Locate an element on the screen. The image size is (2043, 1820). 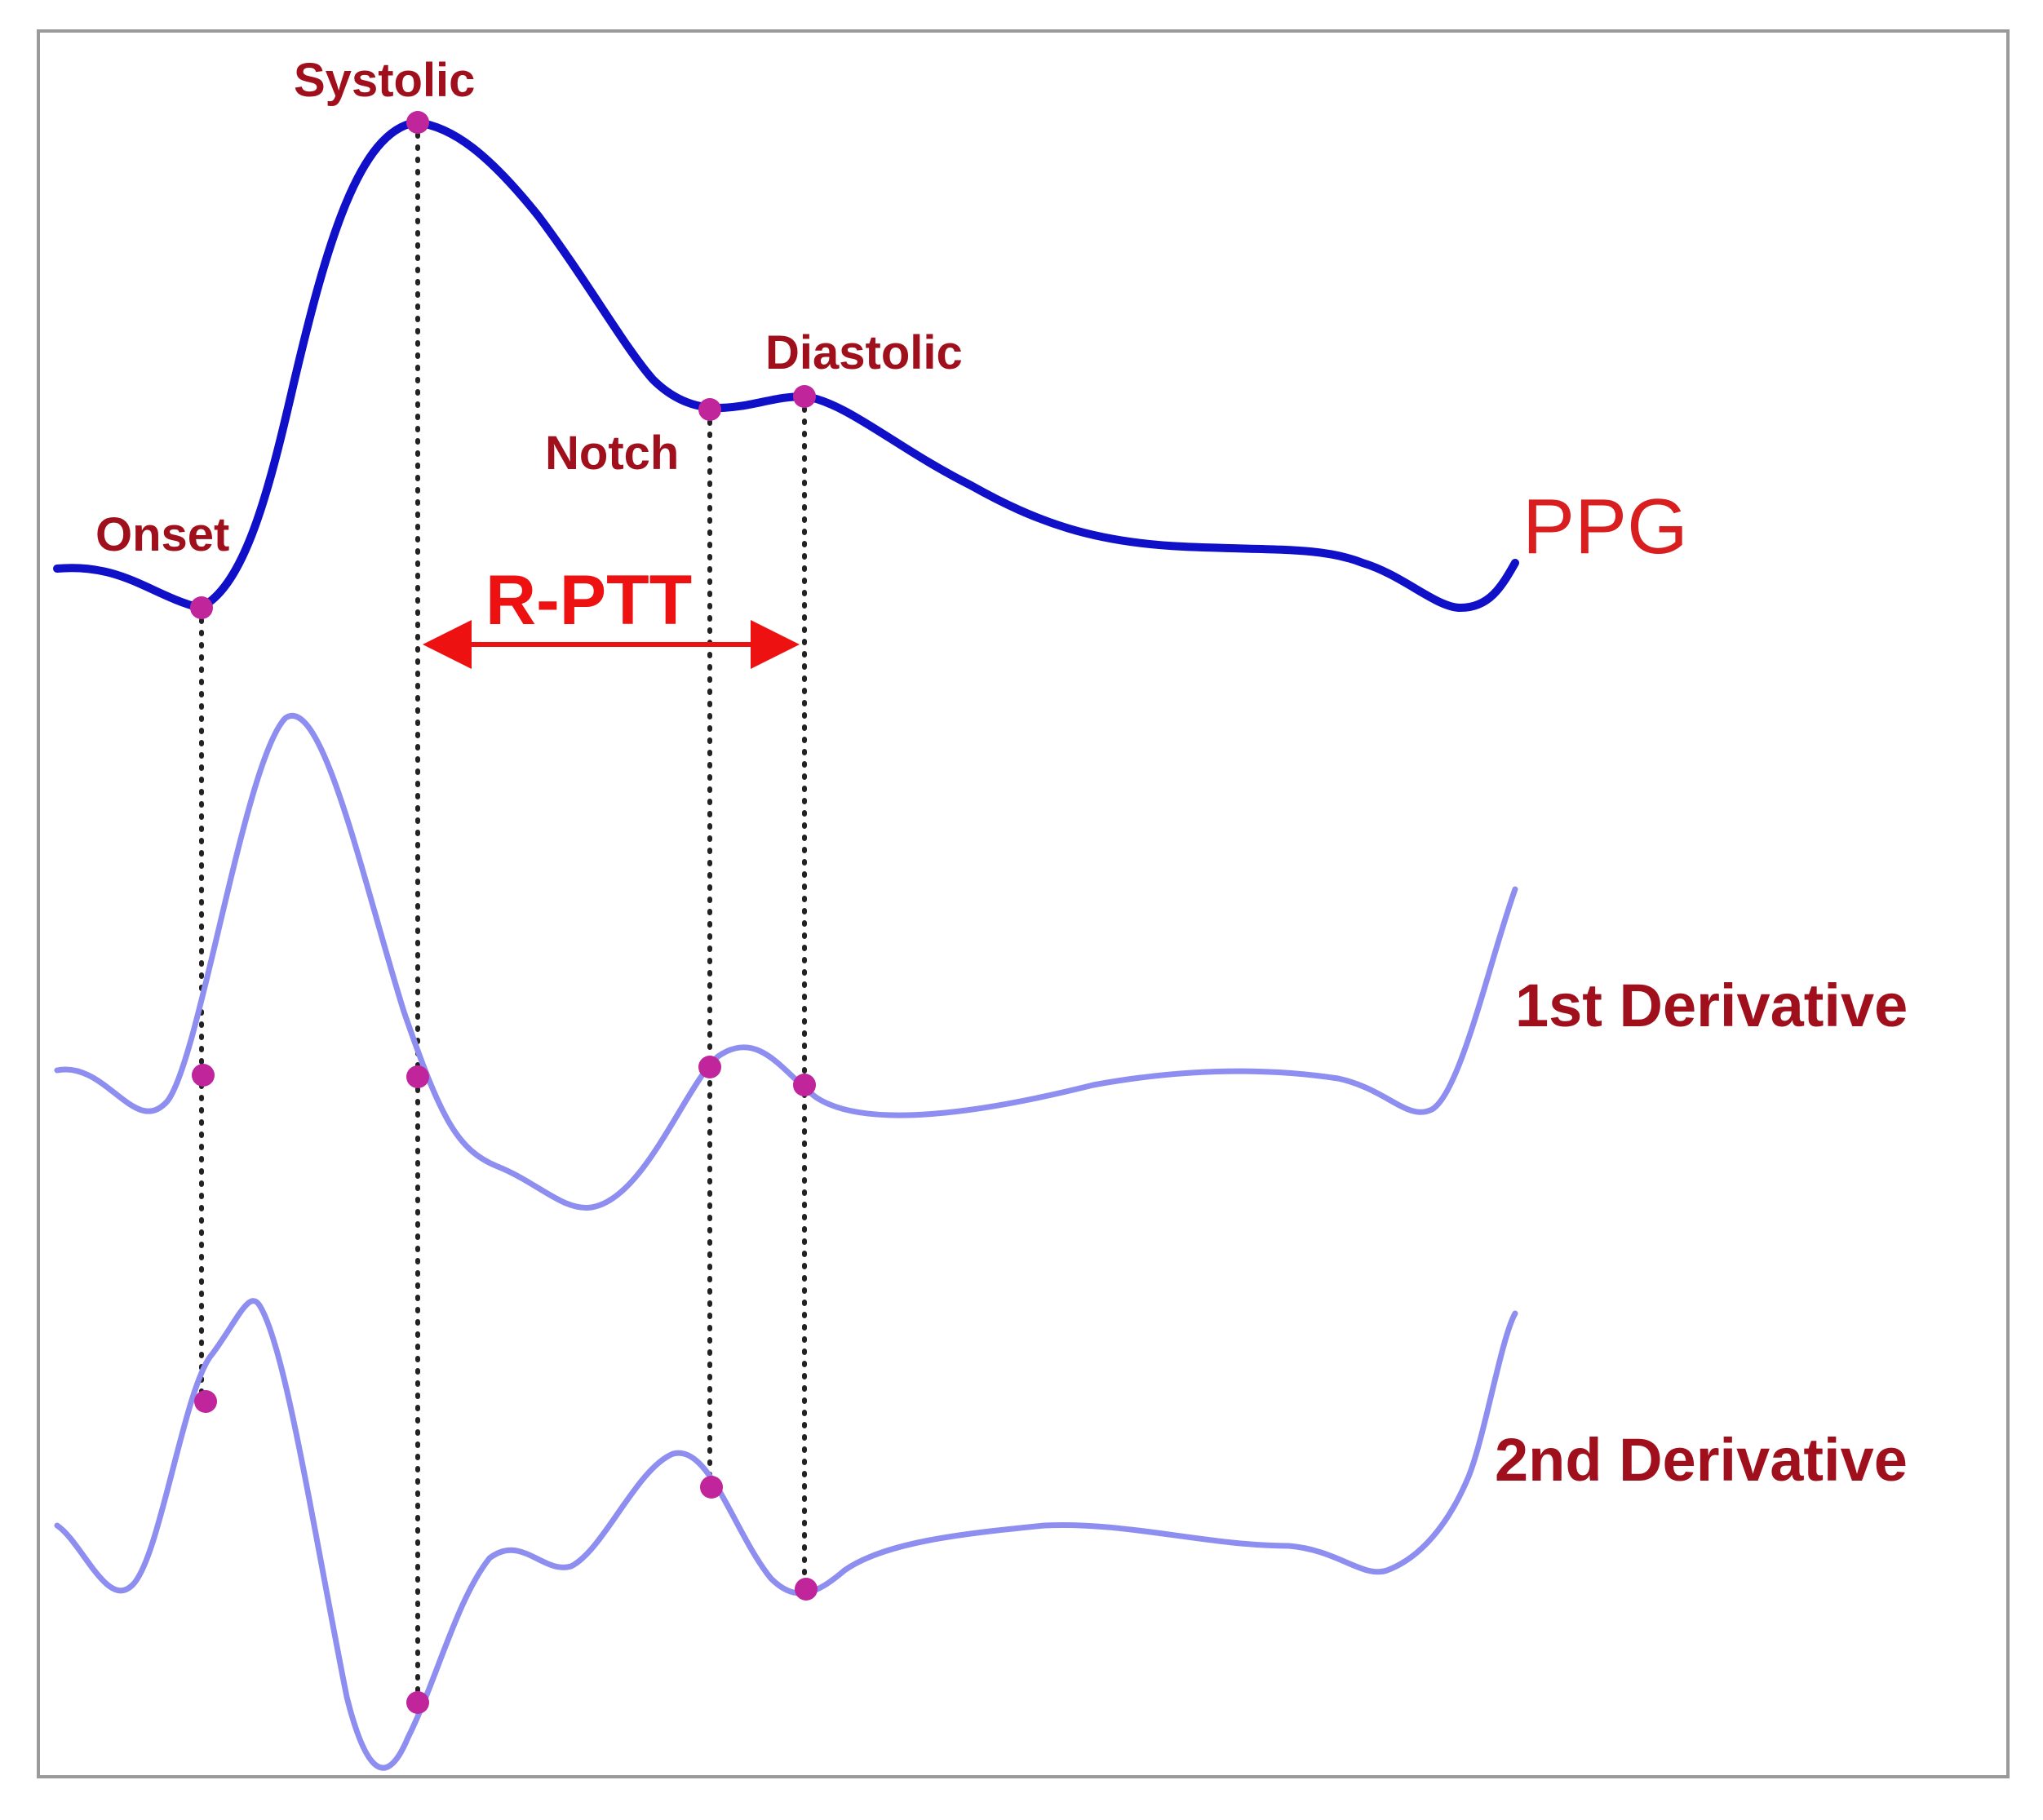
label-first-derivative: 1st Derivative is located at coordinates (1711, 1006).